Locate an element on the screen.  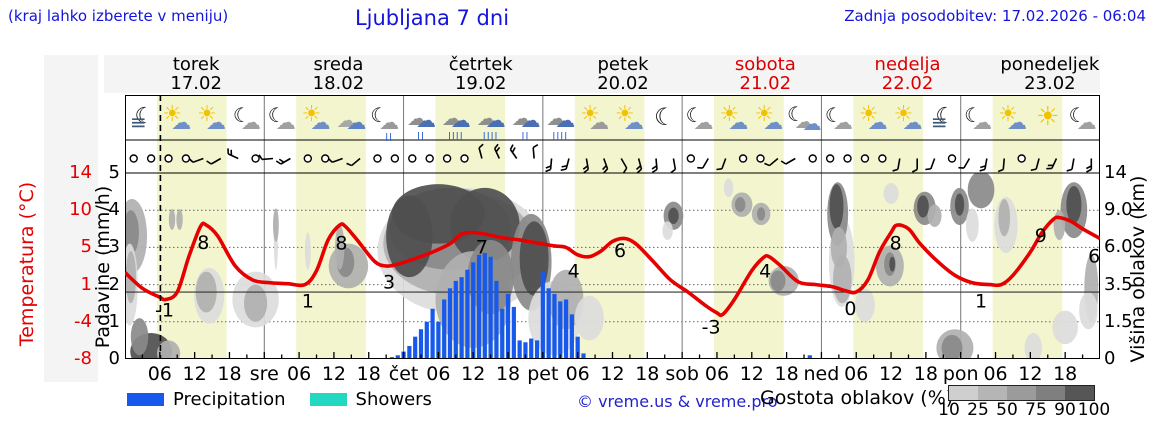
cloud-drizzle-icon: ☁☁|| is located at coordinates (421, 123).